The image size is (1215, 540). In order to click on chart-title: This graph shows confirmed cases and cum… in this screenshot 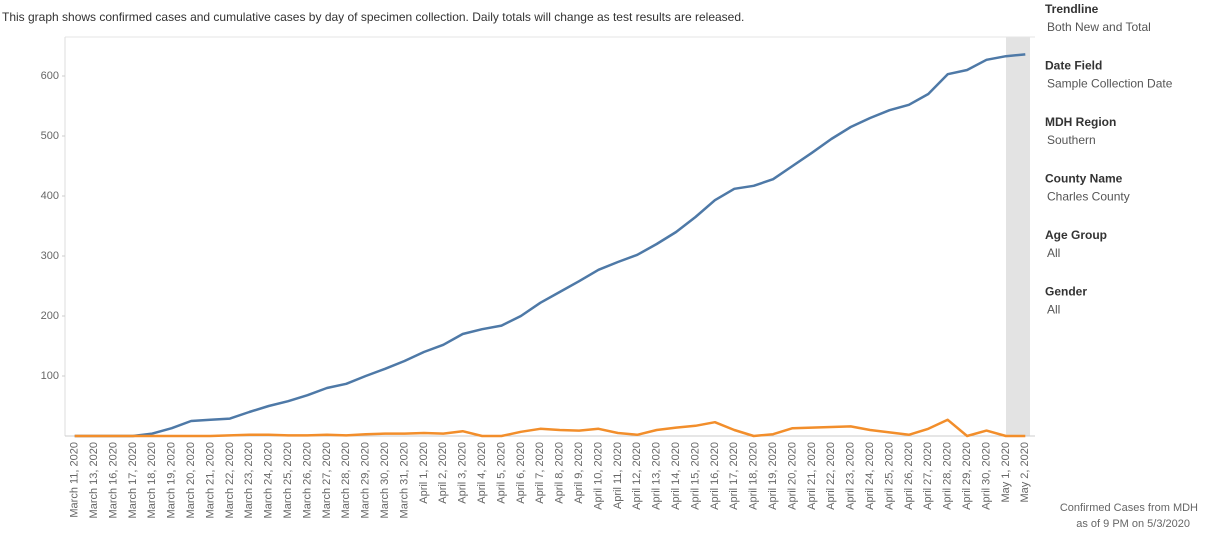, I will do `click(373, 17)`.